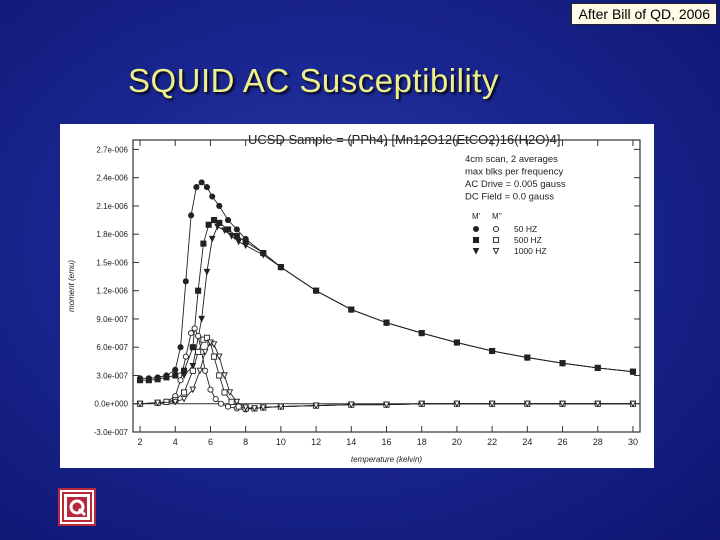  Describe the element at coordinates (77, 507) in the screenshot. I see `qd-logo-icon` at that location.